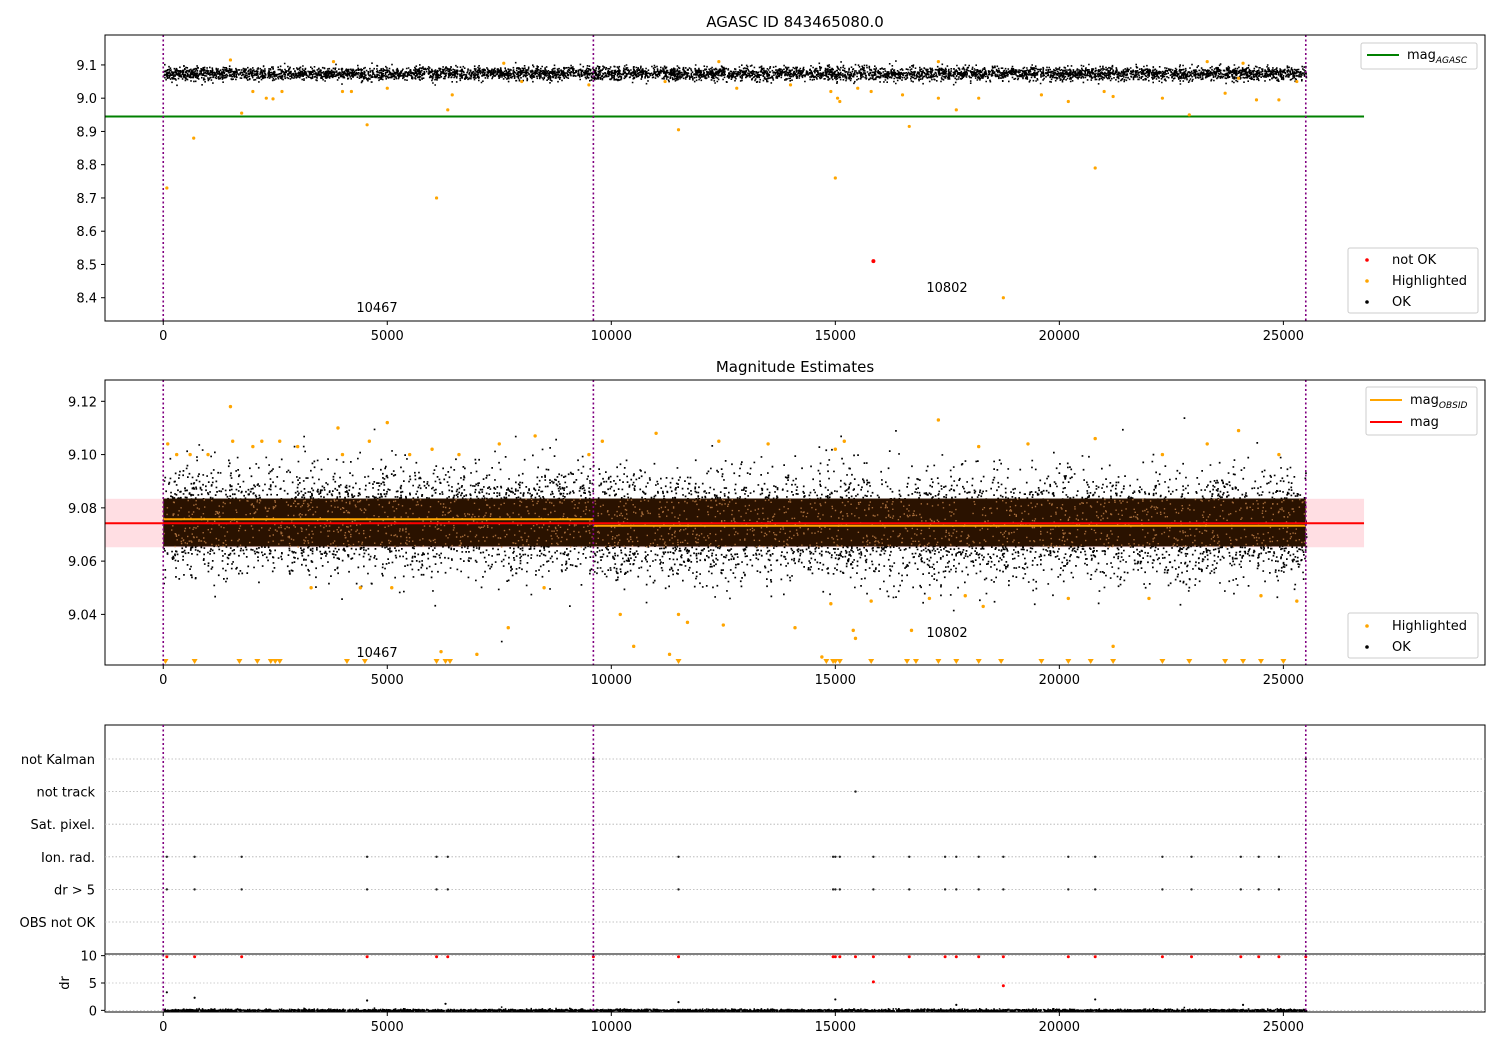 This screenshot has height=1050, width=1500. What do you see at coordinates (63, 825) in the screenshot?
I see `flag-category-label: Sat. pixel.` at bounding box center [63, 825].